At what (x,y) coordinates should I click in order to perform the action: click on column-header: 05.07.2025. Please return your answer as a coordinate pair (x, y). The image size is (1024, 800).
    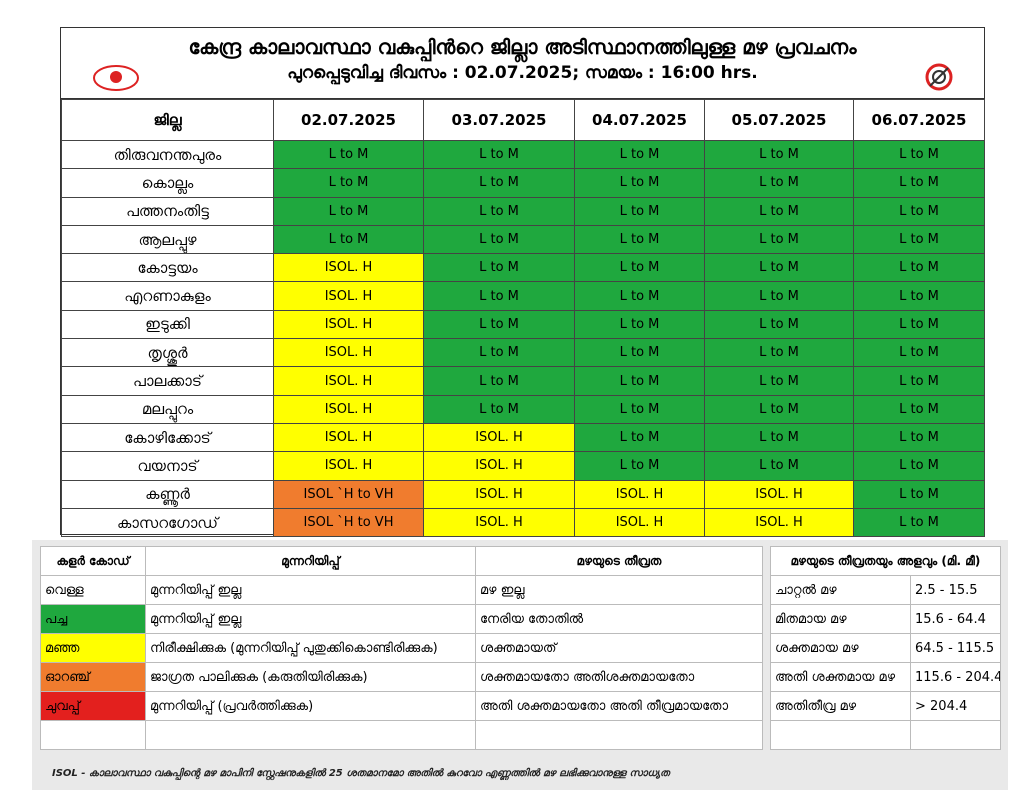
    Looking at the image, I should click on (779, 120).